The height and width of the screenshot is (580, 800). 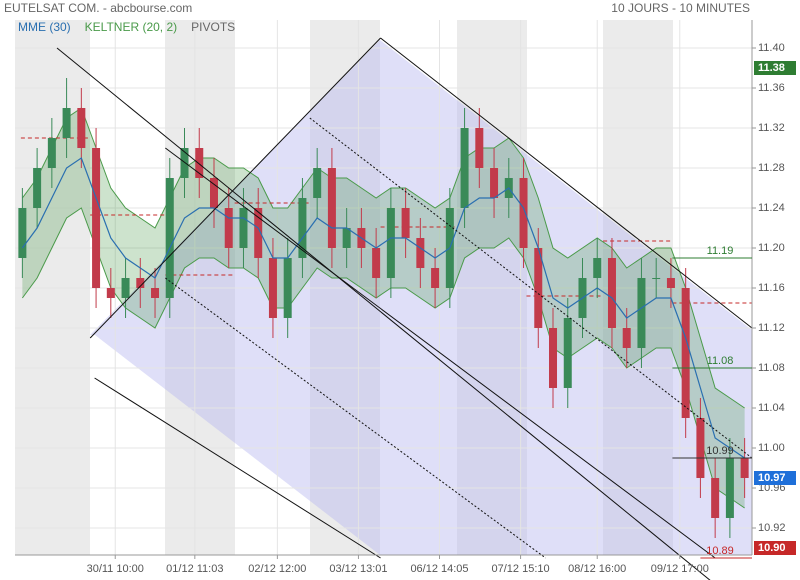 What do you see at coordinates (358, 569) in the screenshot?
I see `x-tick-label: 03/12 13:01` at bounding box center [358, 569].